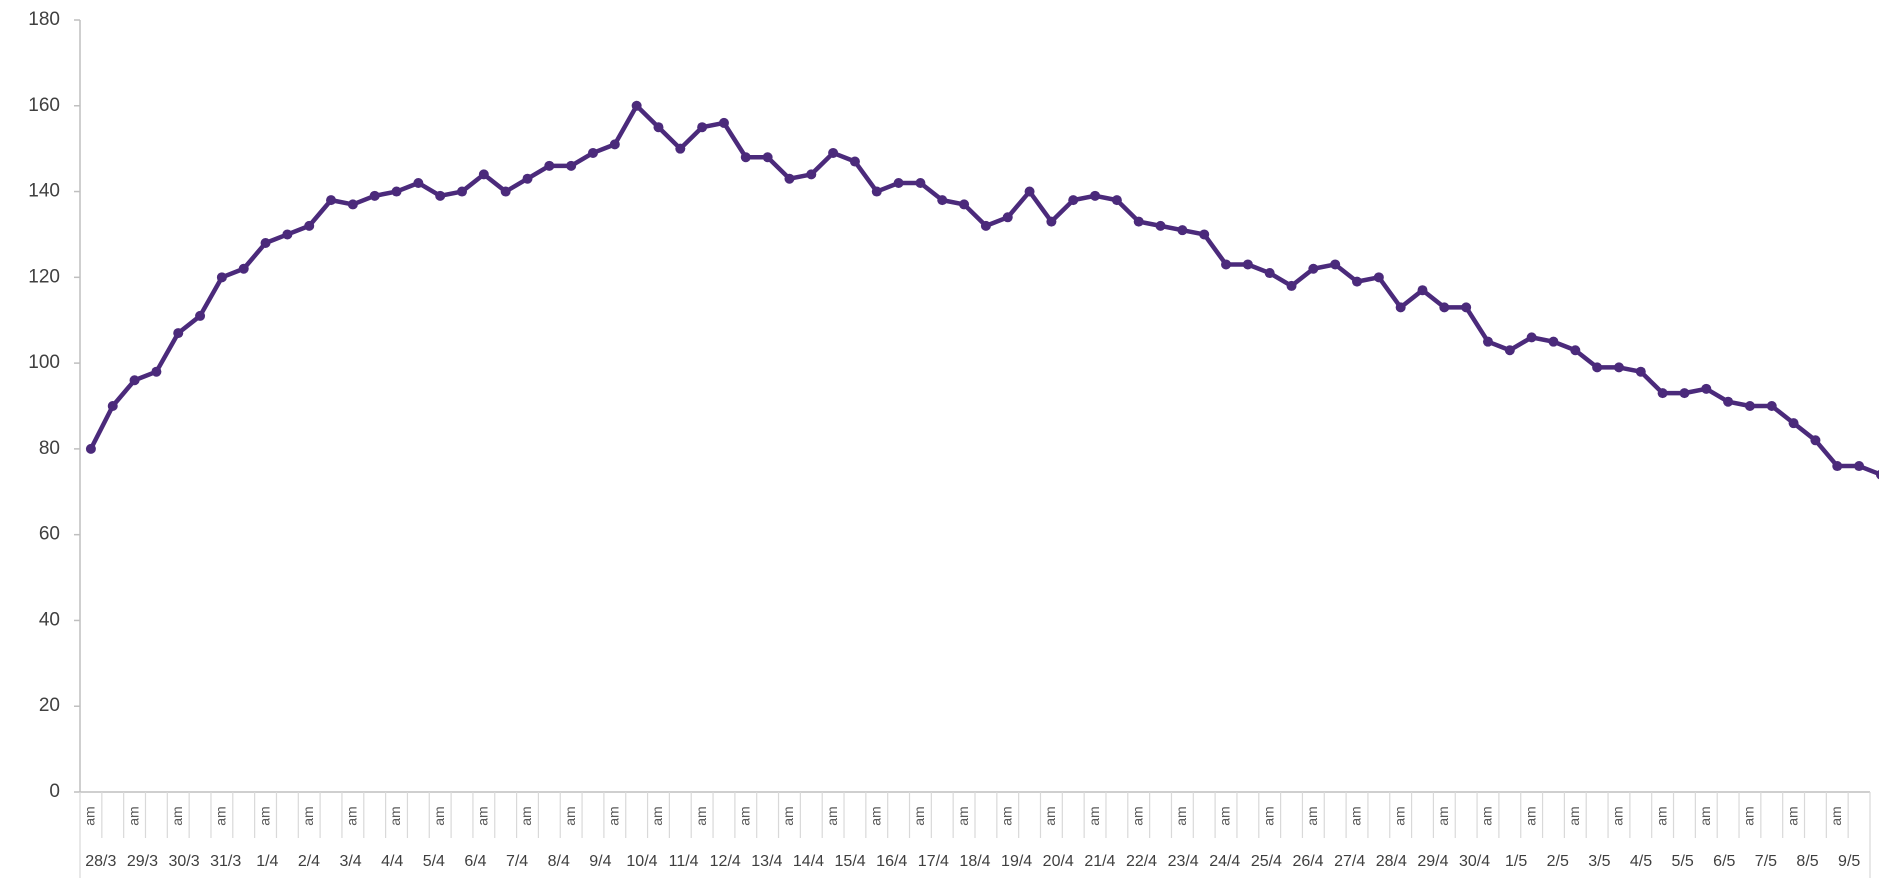  Describe the element at coordinates (933, 861) in the screenshot. I see `x-group-label: 17/4` at that location.